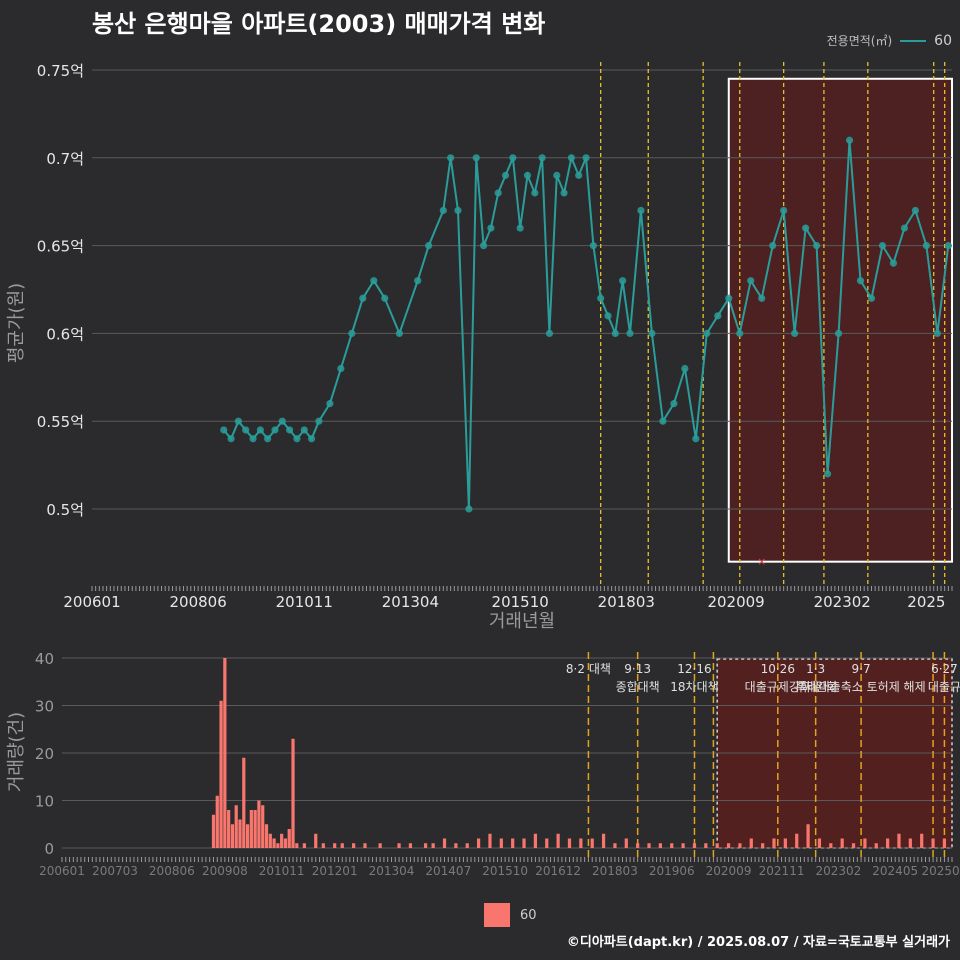 Image resolution: width=960 pixels, height=960 pixels. I want to click on x-tick-label-bottom: 202009, so click(729, 871).